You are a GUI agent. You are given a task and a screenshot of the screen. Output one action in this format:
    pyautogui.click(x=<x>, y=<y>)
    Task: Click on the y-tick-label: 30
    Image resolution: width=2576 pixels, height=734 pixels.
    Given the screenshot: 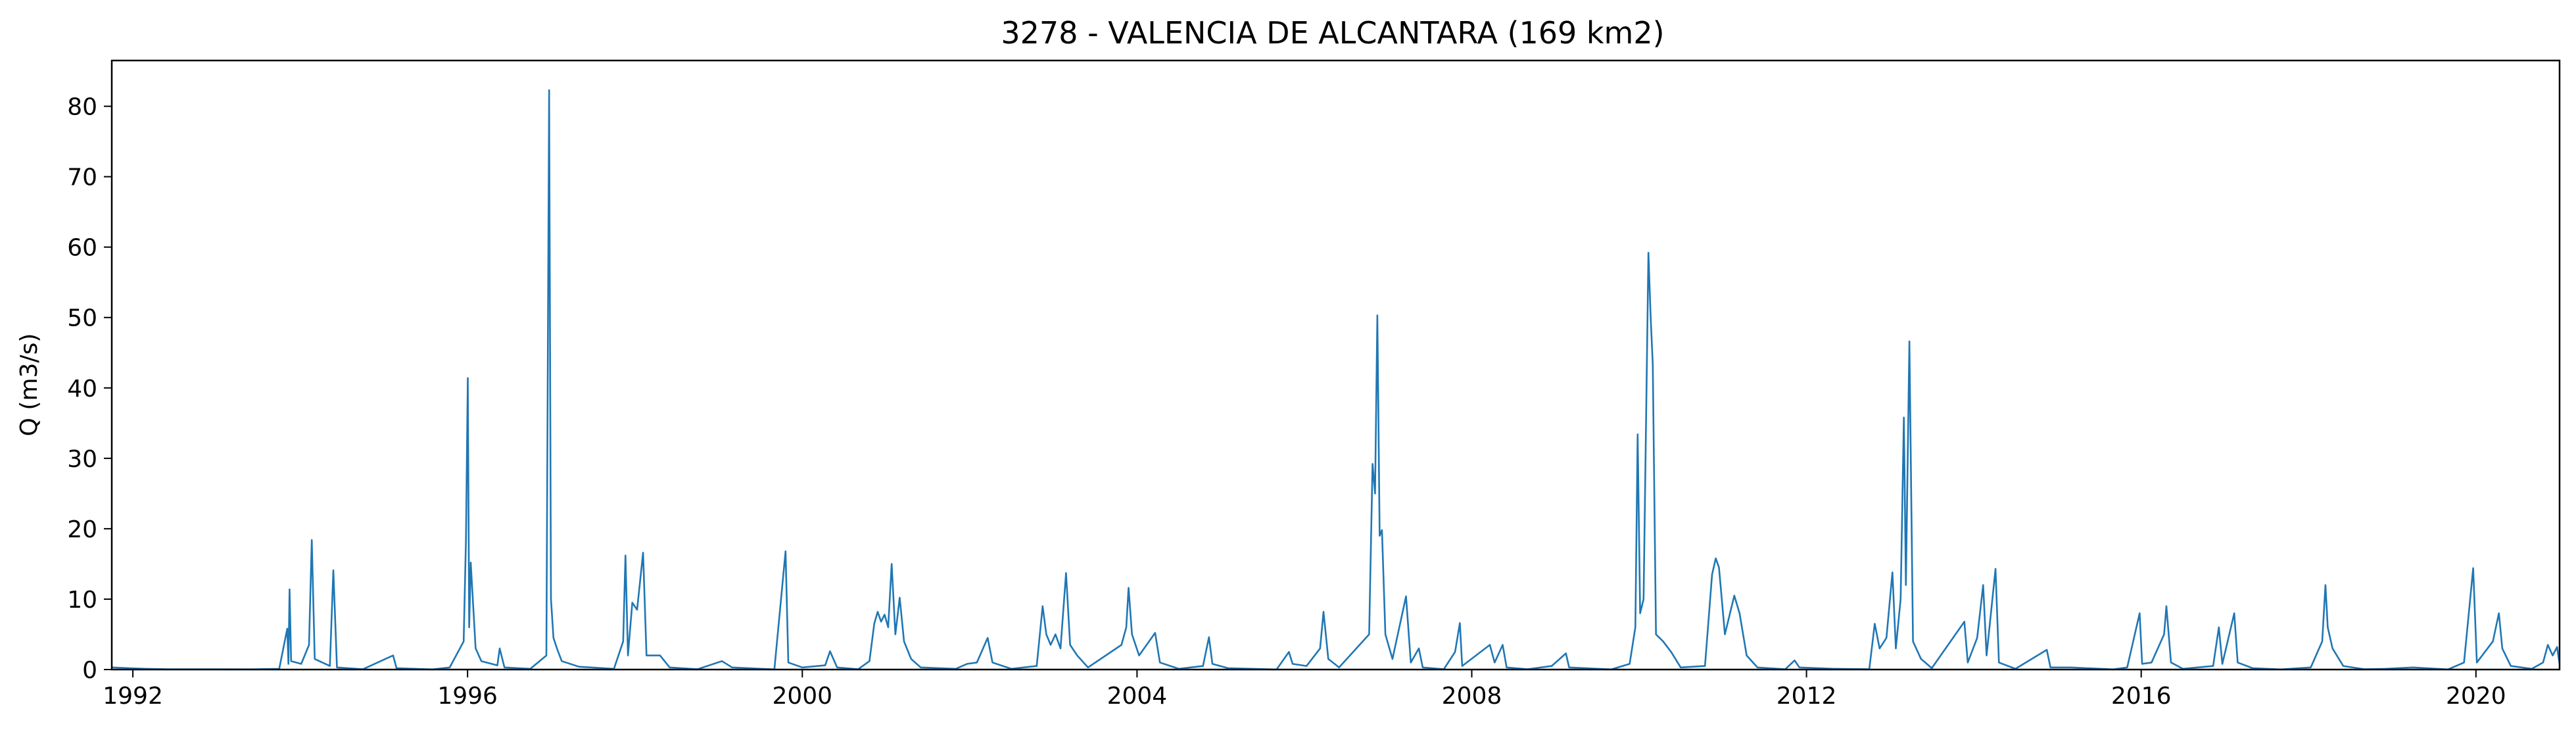 What is the action you would take?
    pyautogui.click(x=82, y=459)
    